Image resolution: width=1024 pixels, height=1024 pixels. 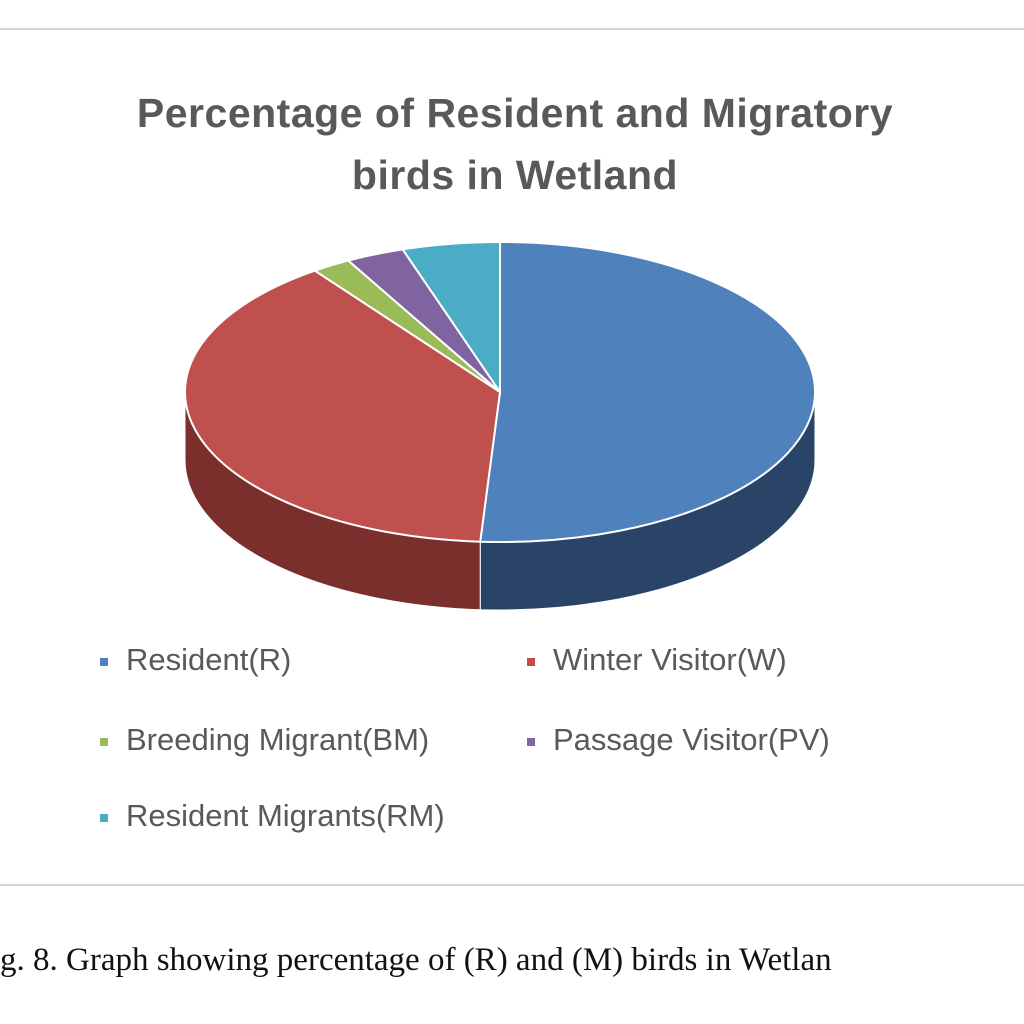 What do you see at coordinates (691, 739) in the screenshot?
I see `legend-label: Passage Visitor(PV)` at bounding box center [691, 739].